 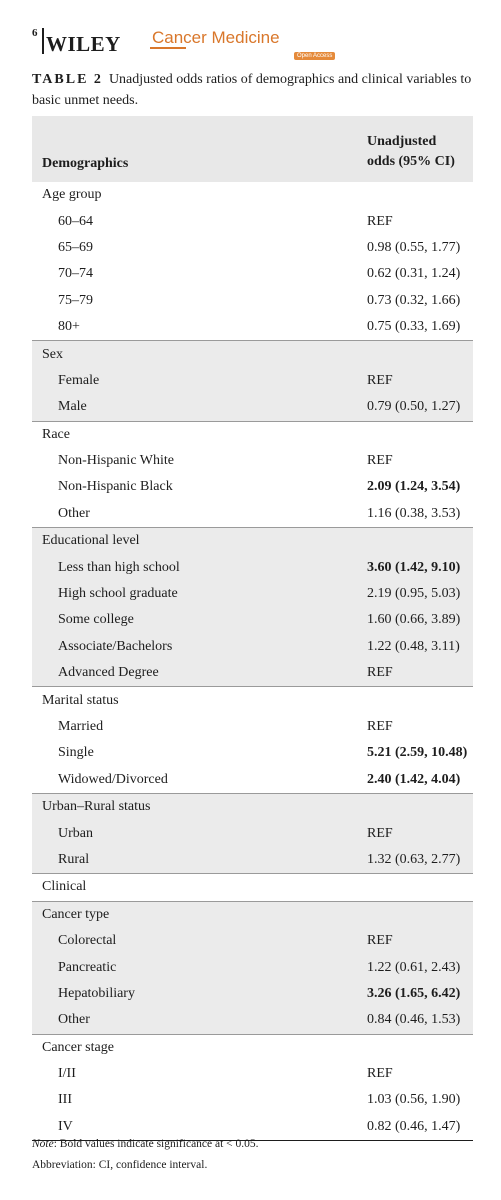 What do you see at coordinates (414, 1100) in the screenshot?
I see `row-odds-value: 1.03 (0.56, 1.90)` at bounding box center [414, 1100].